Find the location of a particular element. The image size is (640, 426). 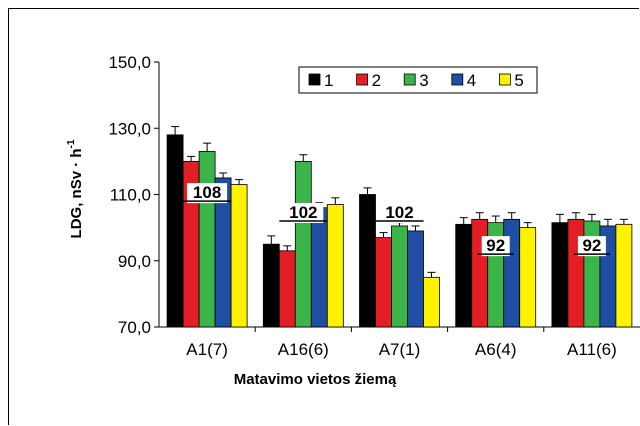

y-tick-label: 150,0 is located at coordinates (129, 62).